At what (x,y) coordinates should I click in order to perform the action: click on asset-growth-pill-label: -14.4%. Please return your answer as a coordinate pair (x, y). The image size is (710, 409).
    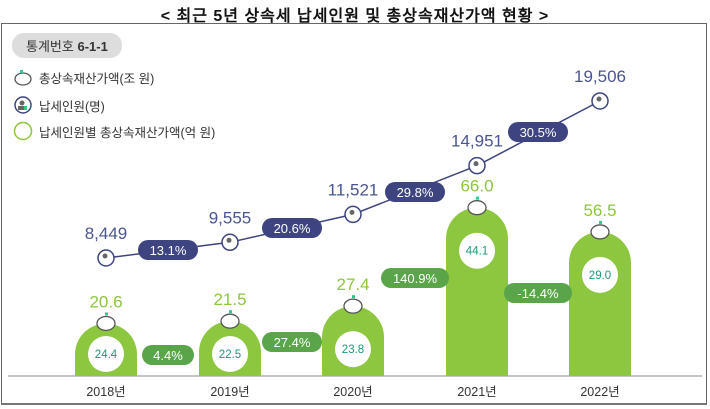
    Looking at the image, I should click on (538, 293).